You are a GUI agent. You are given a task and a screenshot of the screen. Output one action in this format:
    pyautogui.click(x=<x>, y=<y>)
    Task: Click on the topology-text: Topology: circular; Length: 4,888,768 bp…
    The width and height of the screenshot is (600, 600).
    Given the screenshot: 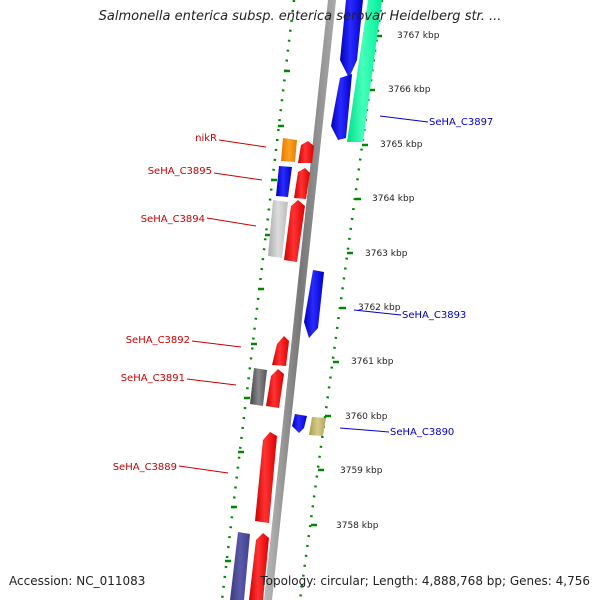 What is the action you would take?
    pyautogui.click(x=425, y=581)
    